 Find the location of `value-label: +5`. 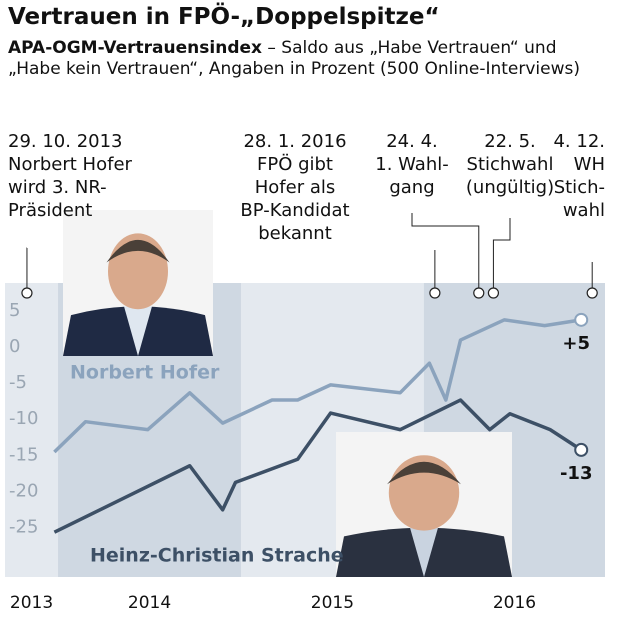

value-label: +5 is located at coordinates (576, 343).